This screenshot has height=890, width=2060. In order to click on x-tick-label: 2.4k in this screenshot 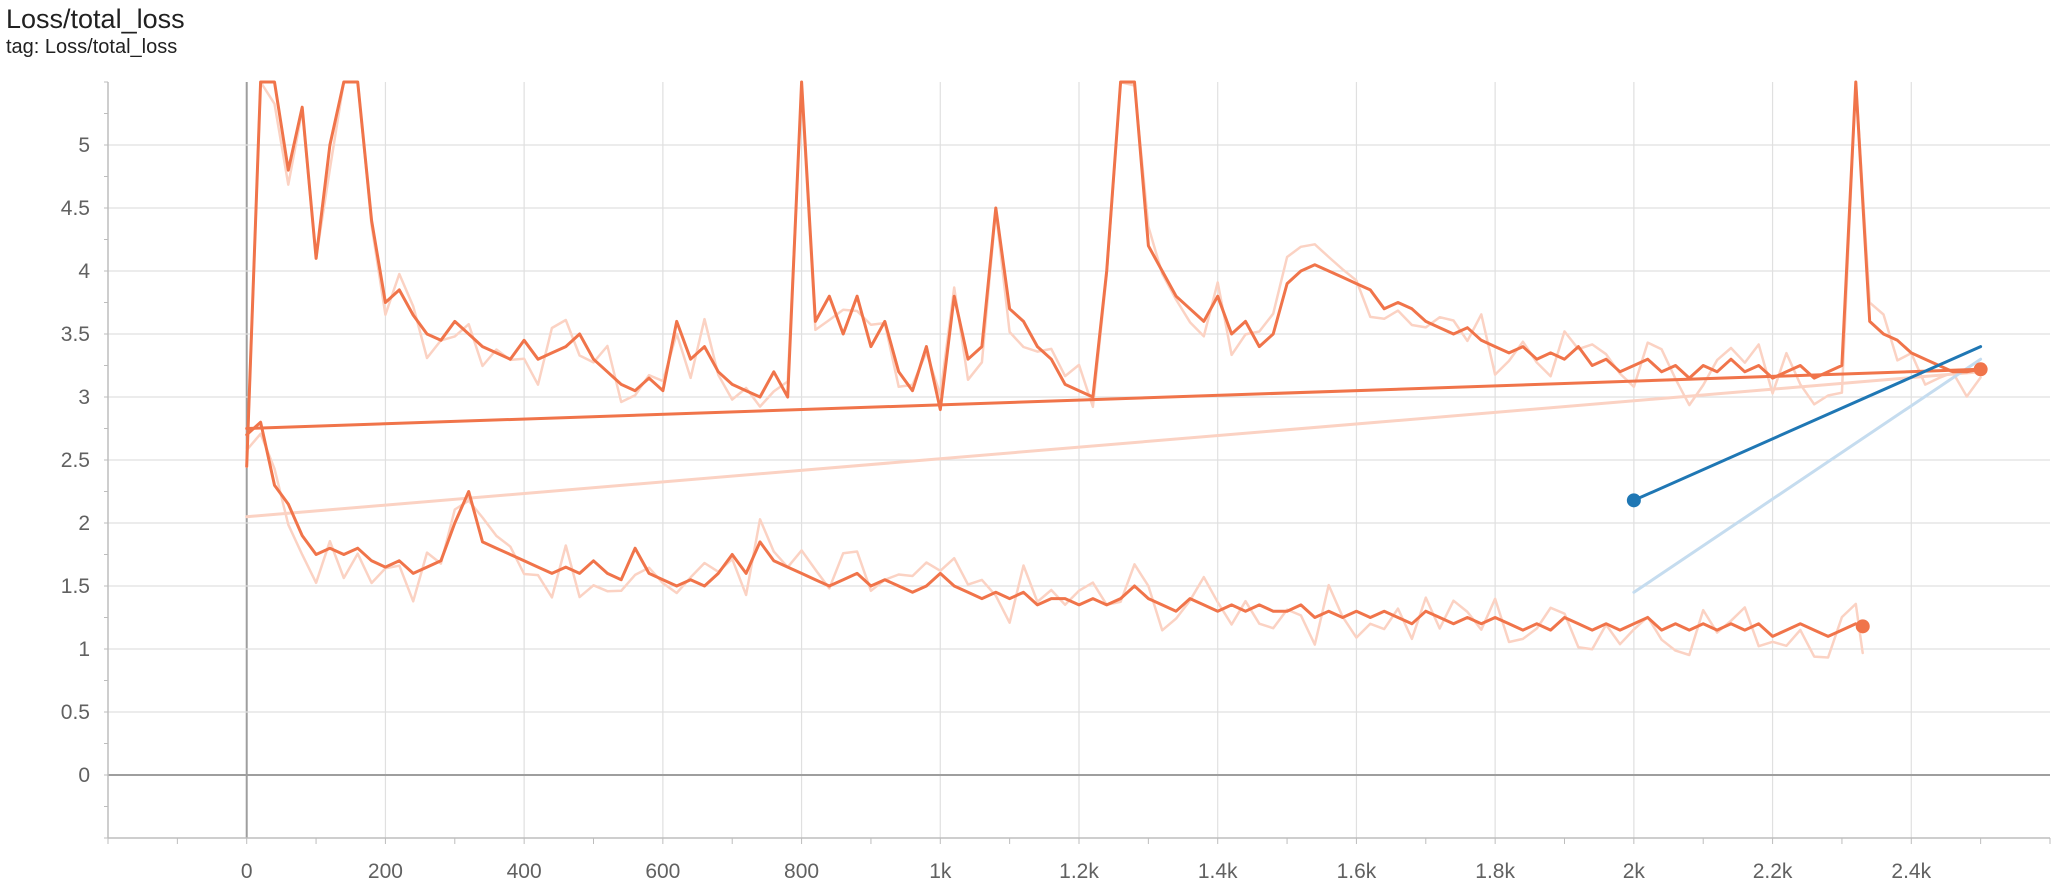, I will do `click(1911, 871)`.